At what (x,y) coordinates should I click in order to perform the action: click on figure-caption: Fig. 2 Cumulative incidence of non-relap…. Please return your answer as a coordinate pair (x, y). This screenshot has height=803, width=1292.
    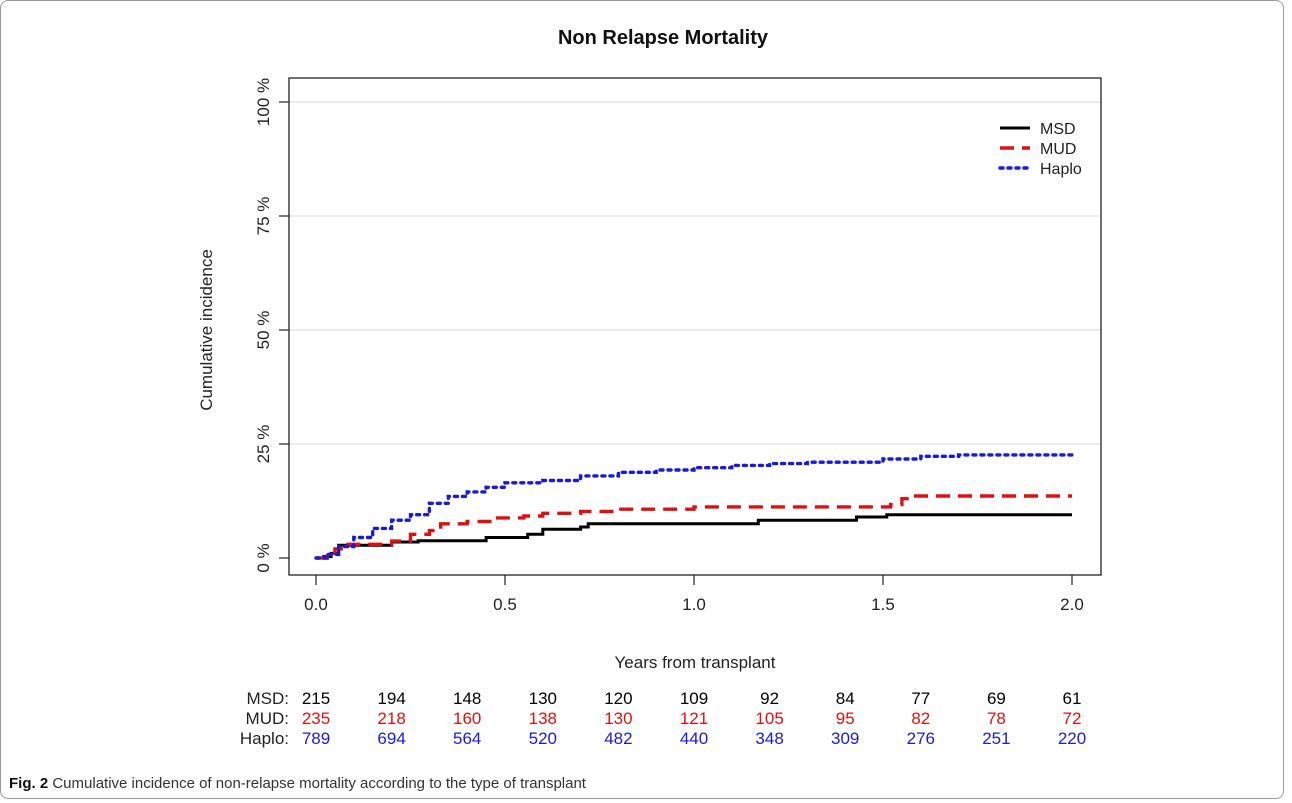
    Looking at the image, I should click on (297, 783).